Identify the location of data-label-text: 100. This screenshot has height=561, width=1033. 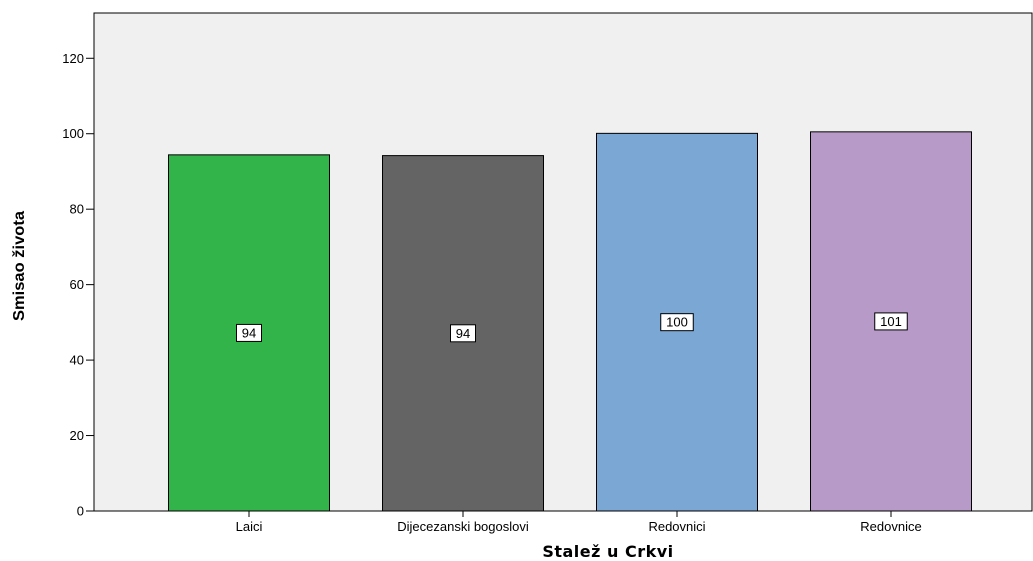
(677, 322).